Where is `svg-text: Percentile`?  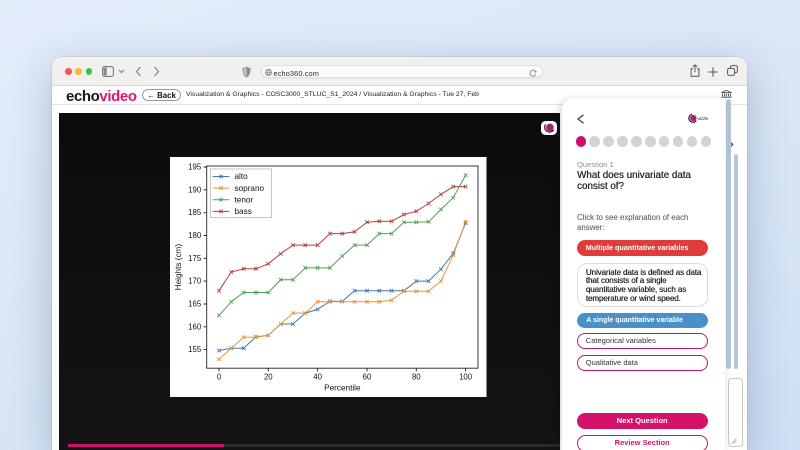
svg-text: Percentile is located at coordinates (342, 388).